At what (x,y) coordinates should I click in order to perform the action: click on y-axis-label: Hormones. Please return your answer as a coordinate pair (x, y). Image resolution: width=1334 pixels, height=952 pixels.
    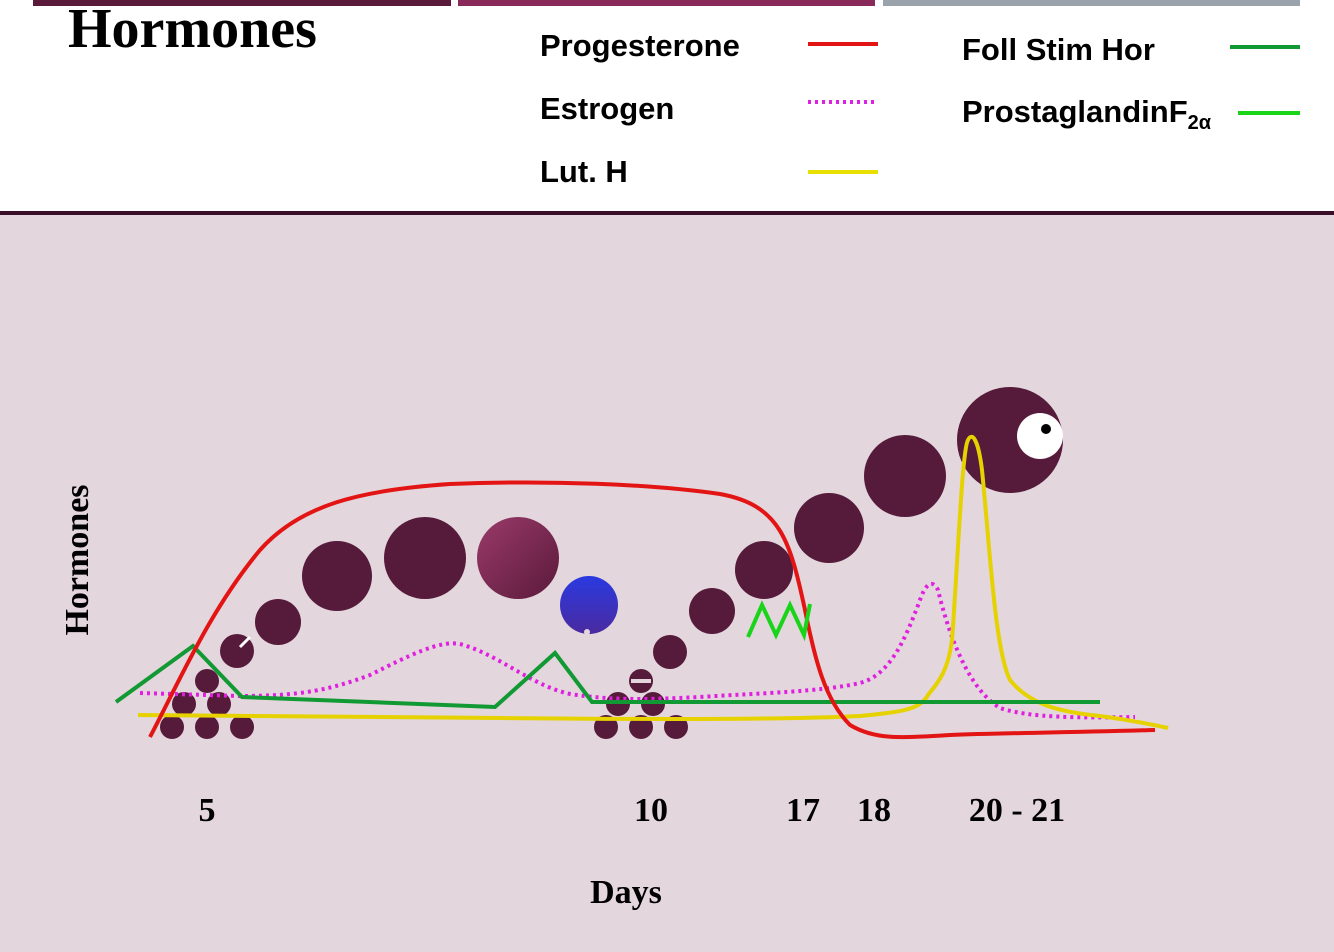
    Looking at the image, I should click on (77, 559).